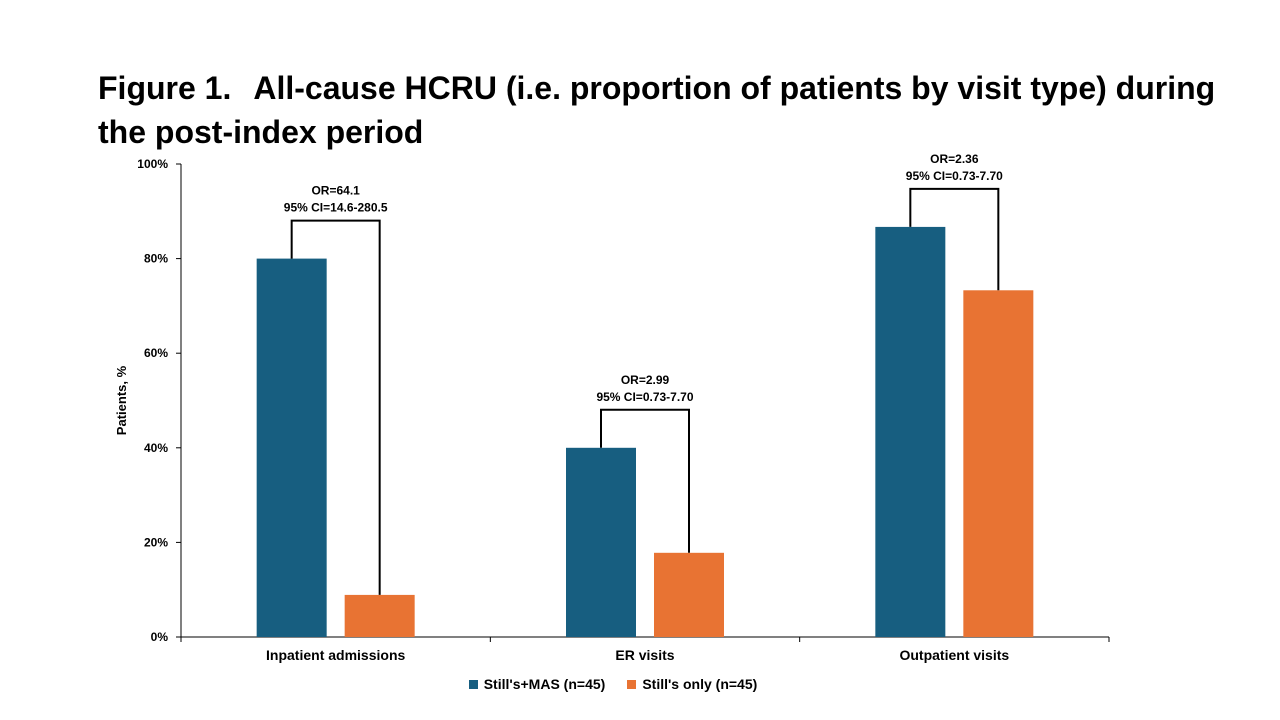 The height and width of the screenshot is (720, 1280). Describe the element at coordinates (156, 448) in the screenshot. I see `y-tick-label: 40%` at that location.